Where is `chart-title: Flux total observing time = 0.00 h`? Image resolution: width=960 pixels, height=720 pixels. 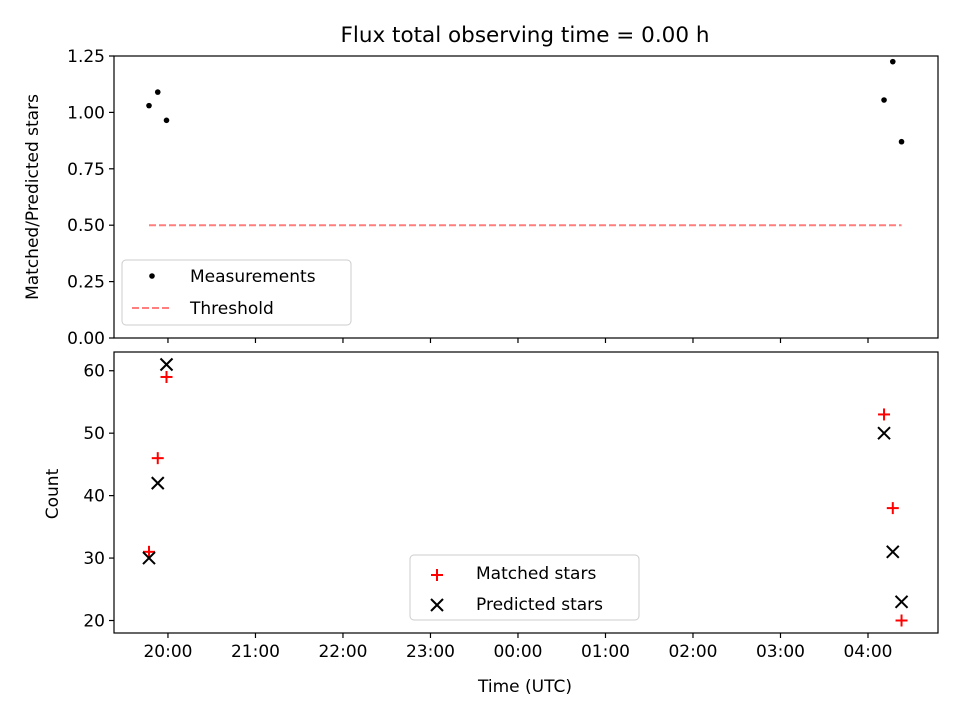
chart-title: Flux total observing time = 0.00 h is located at coordinates (525, 35).